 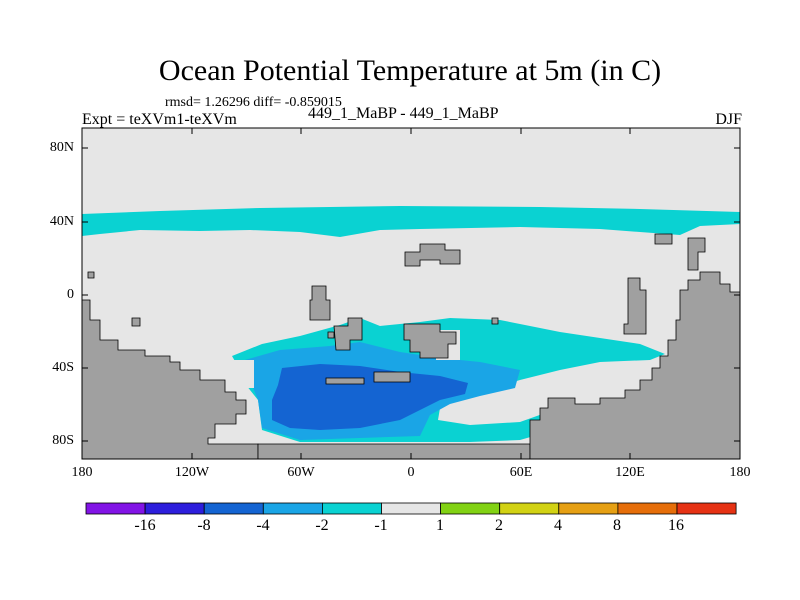 I want to click on colorbar-label: 8, so click(x=617, y=525).